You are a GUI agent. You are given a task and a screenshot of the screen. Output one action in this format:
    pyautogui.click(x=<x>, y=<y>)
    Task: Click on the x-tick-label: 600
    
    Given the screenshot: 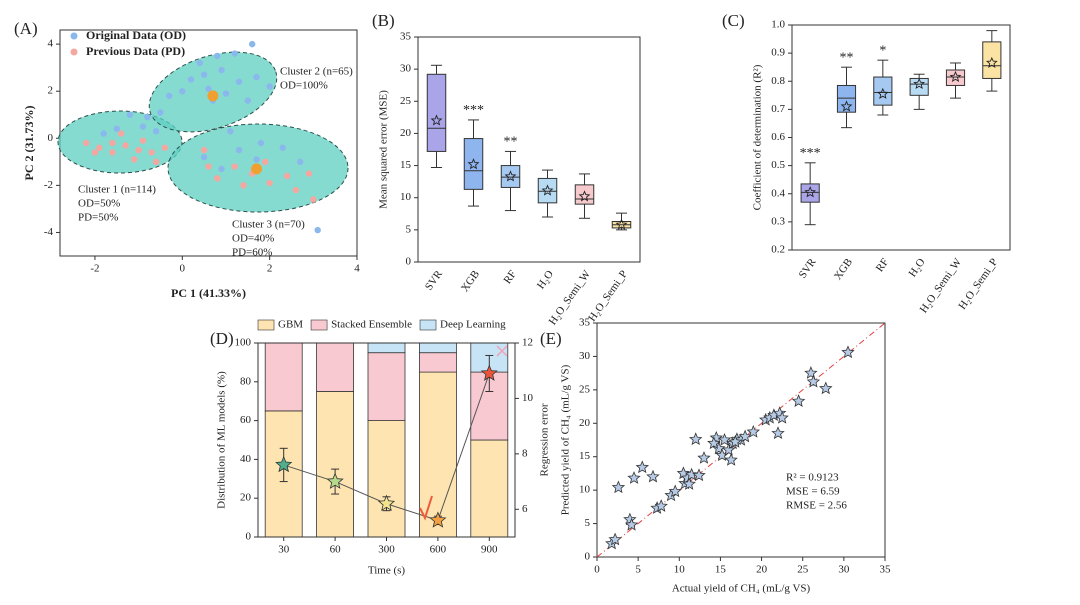 What is the action you would take?
    pyautogui.click(x=438, y=550)
    